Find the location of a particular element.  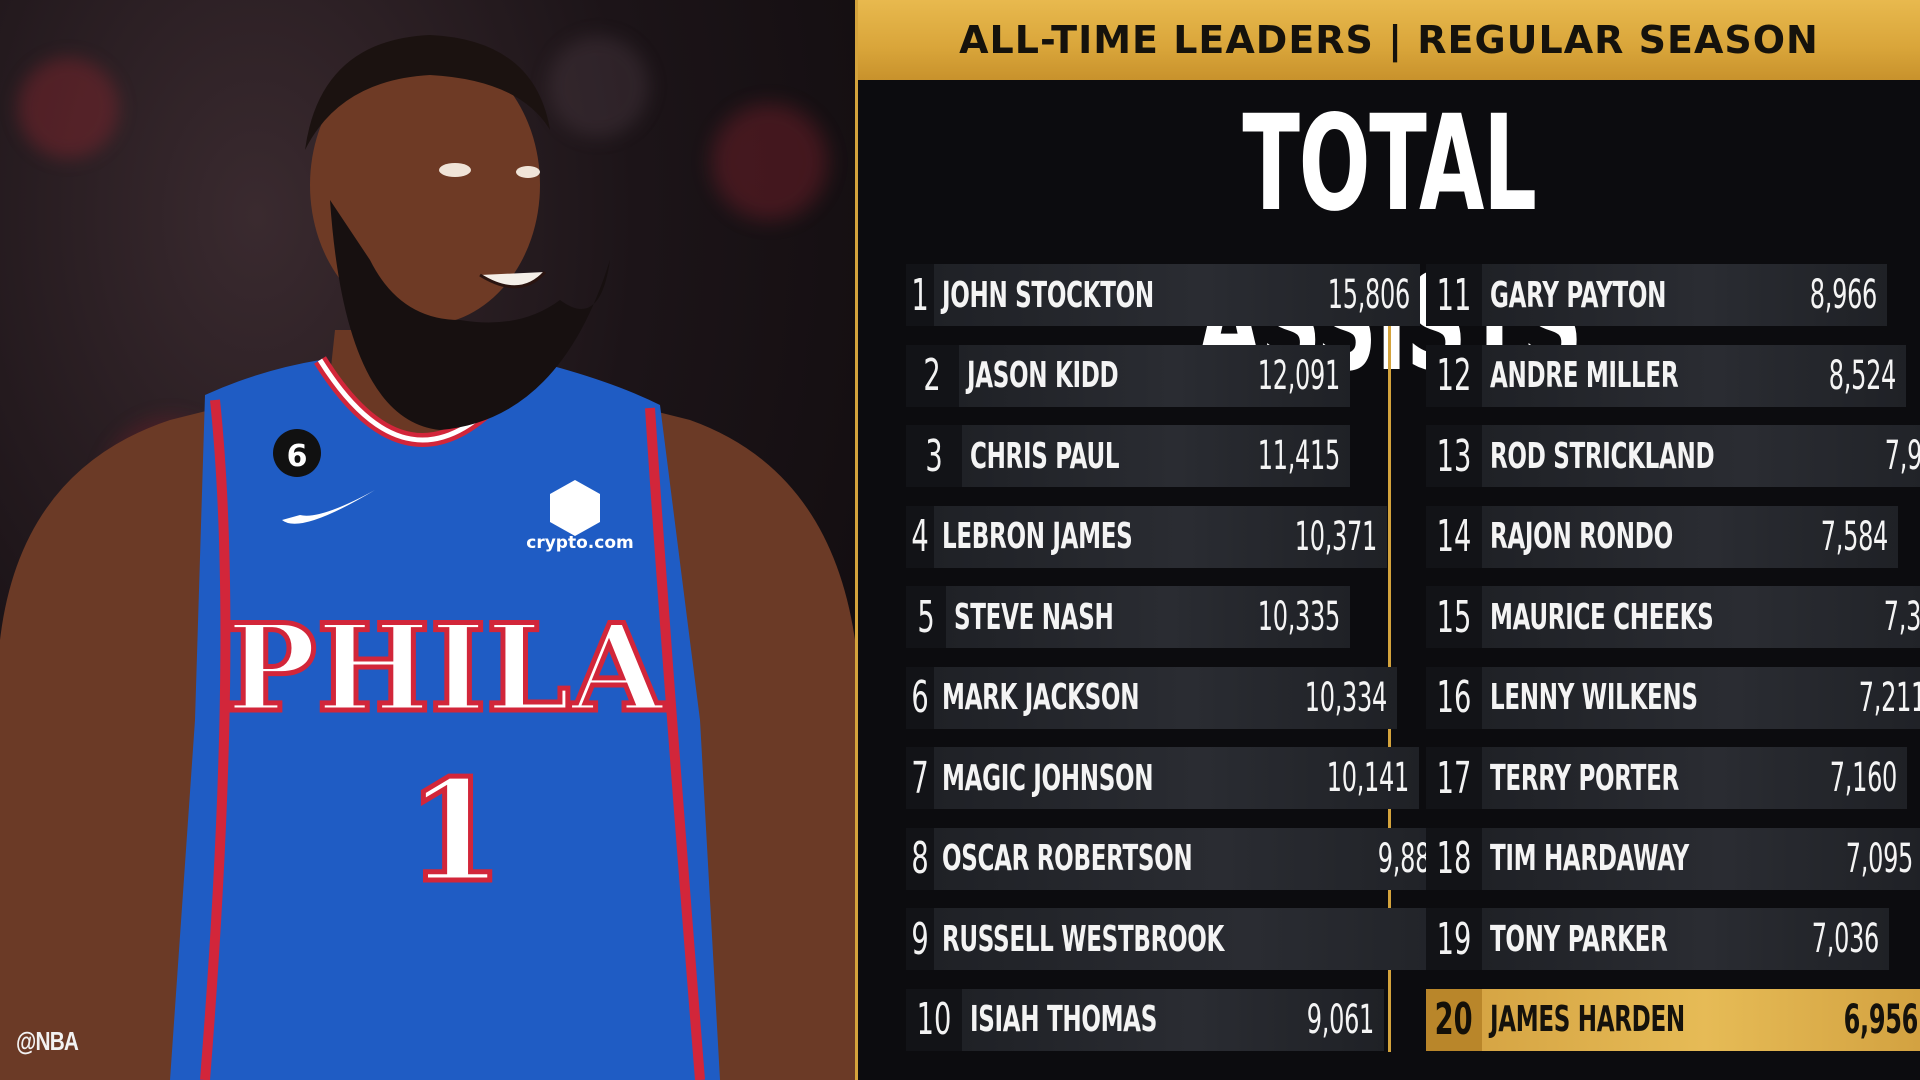

leader-rank: 4 is located at coordinates (920, 536).